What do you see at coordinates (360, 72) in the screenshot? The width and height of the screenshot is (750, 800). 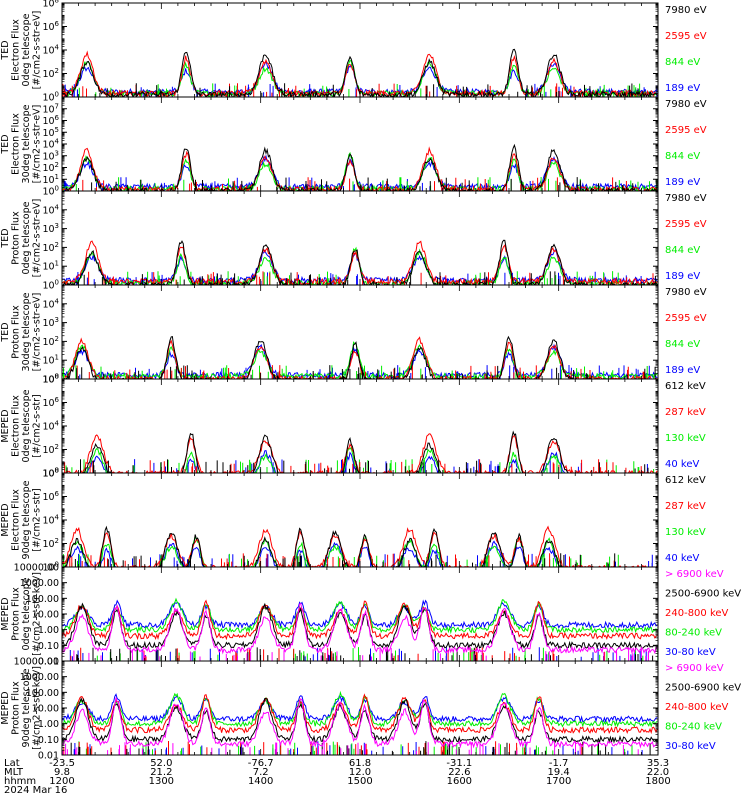 I see `panel-1-plot-area` at bounding box center [360, 72].